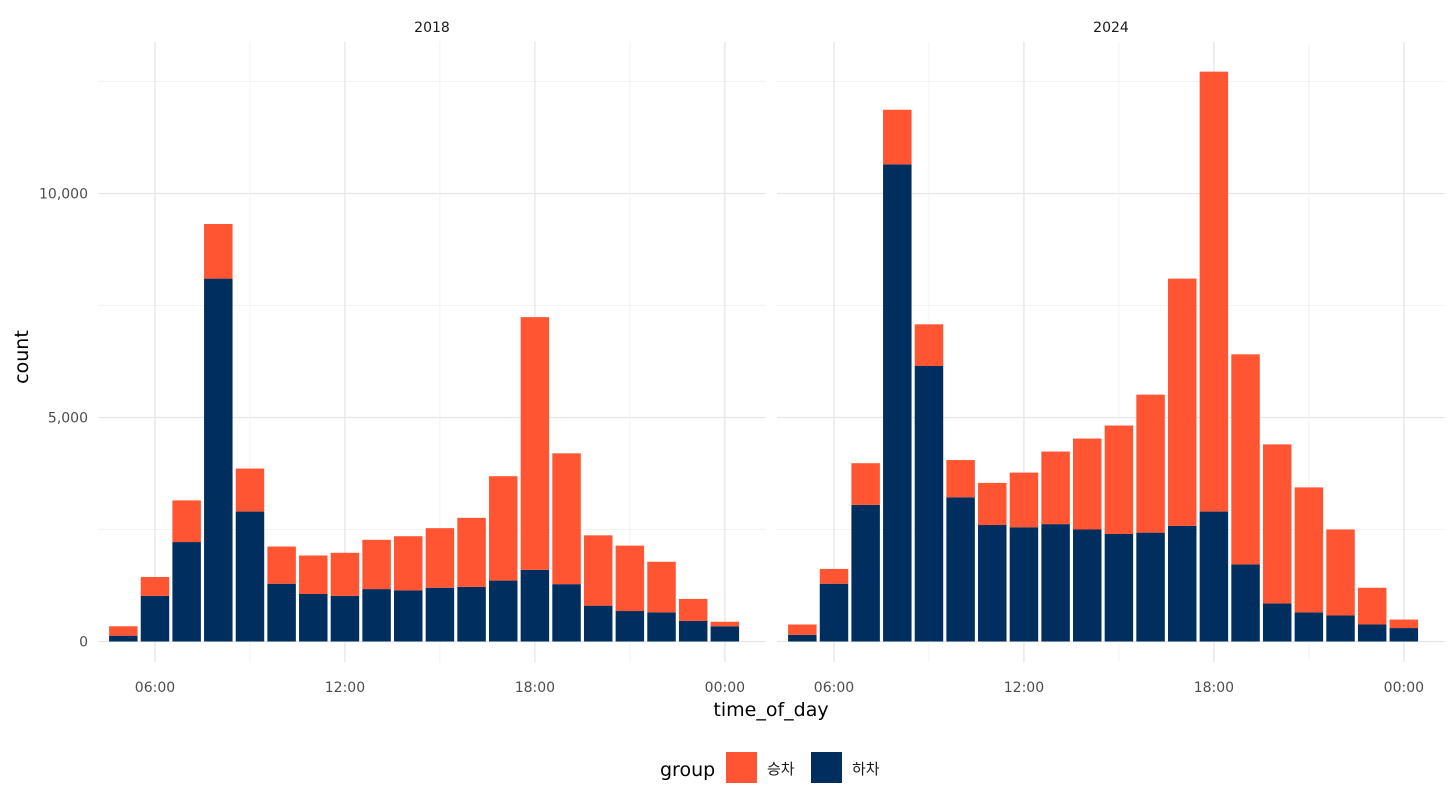  Describe the element at coordinates (1111, 28) in the screenshot. I see `facet-title: 2024` at that location.